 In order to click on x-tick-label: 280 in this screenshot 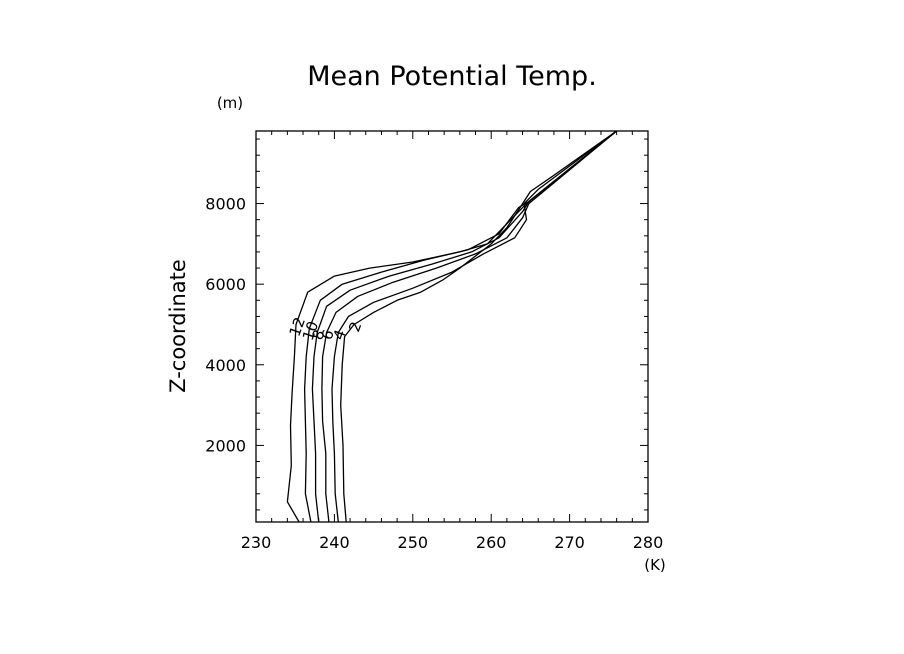, I will do `click(648, 542)`.